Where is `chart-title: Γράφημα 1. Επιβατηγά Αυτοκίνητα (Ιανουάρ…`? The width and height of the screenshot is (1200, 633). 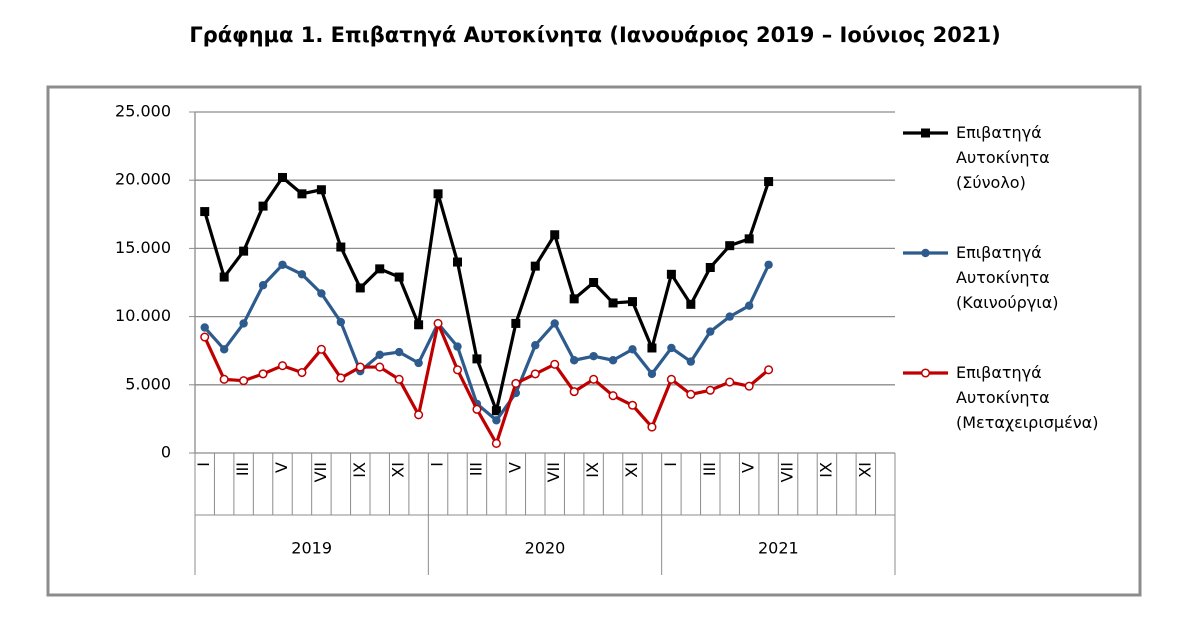
chart-title: Γράφημα 1. Επιβατηγά Αυτοκίνητα (Ιανουάρ… is located at coordinates (594, 35).